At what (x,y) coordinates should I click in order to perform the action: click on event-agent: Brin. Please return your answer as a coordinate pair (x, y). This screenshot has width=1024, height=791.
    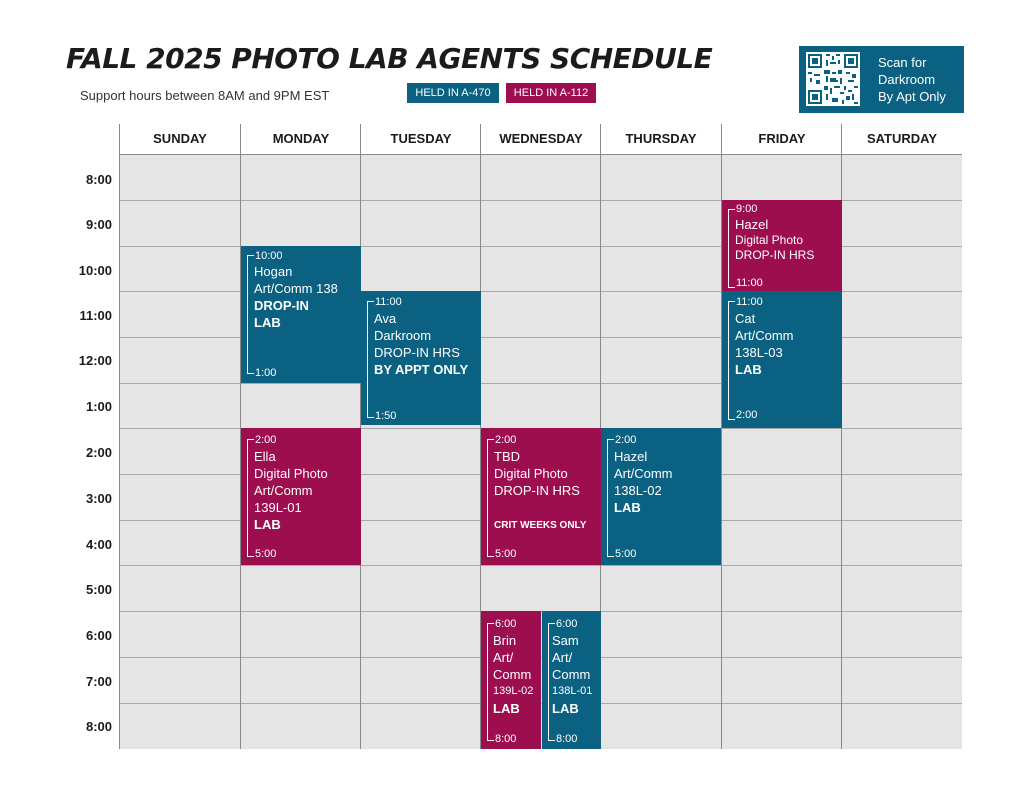
    Looking at the image, I should click on (505, 640).